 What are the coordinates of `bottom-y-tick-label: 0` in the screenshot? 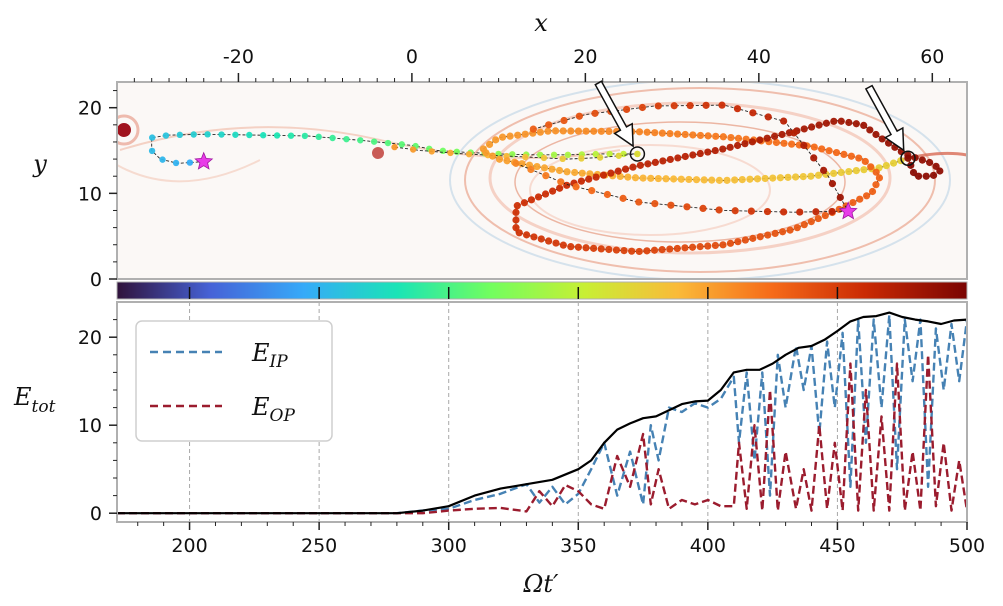 It's located at (96, 514).